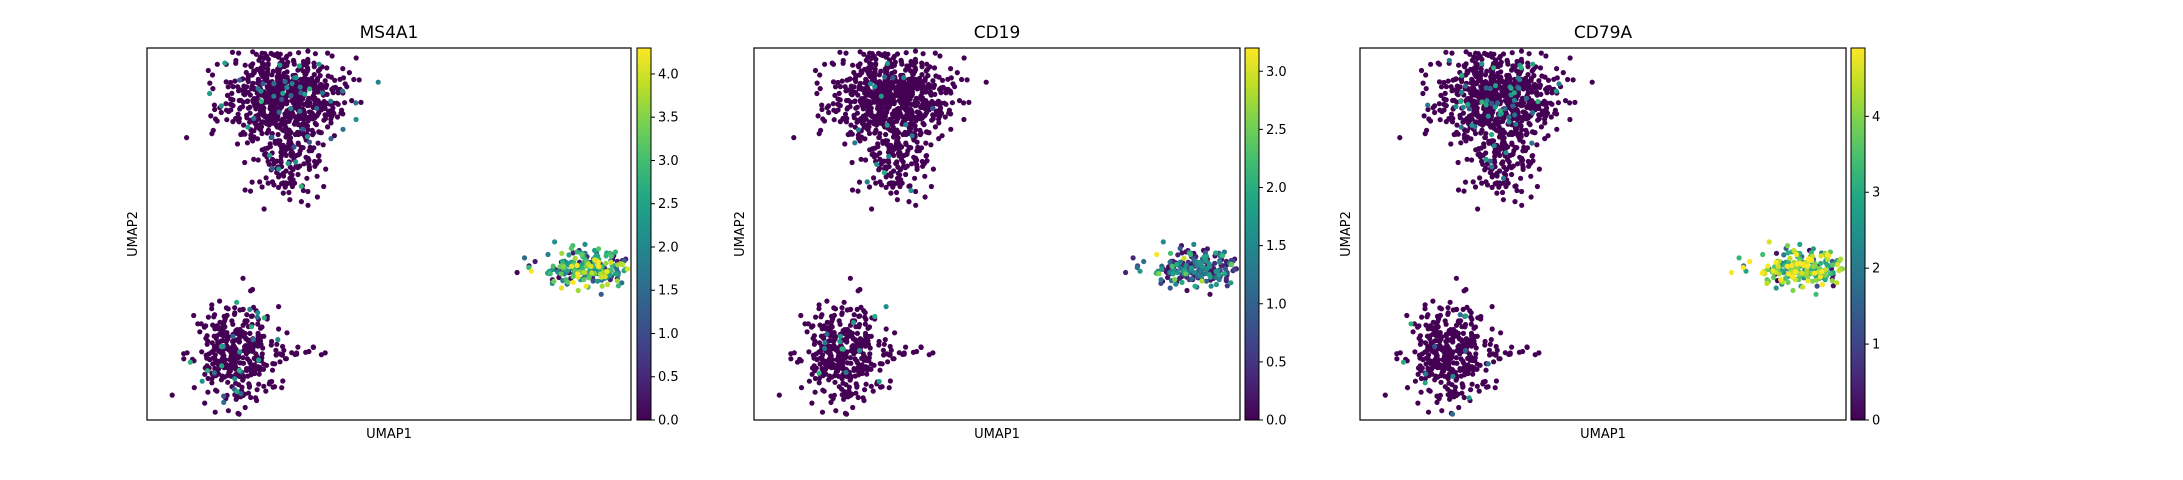  Describe the element at coordinates (1603, 33) in the screenshot. I see `panel-title: CD79A` at that location.